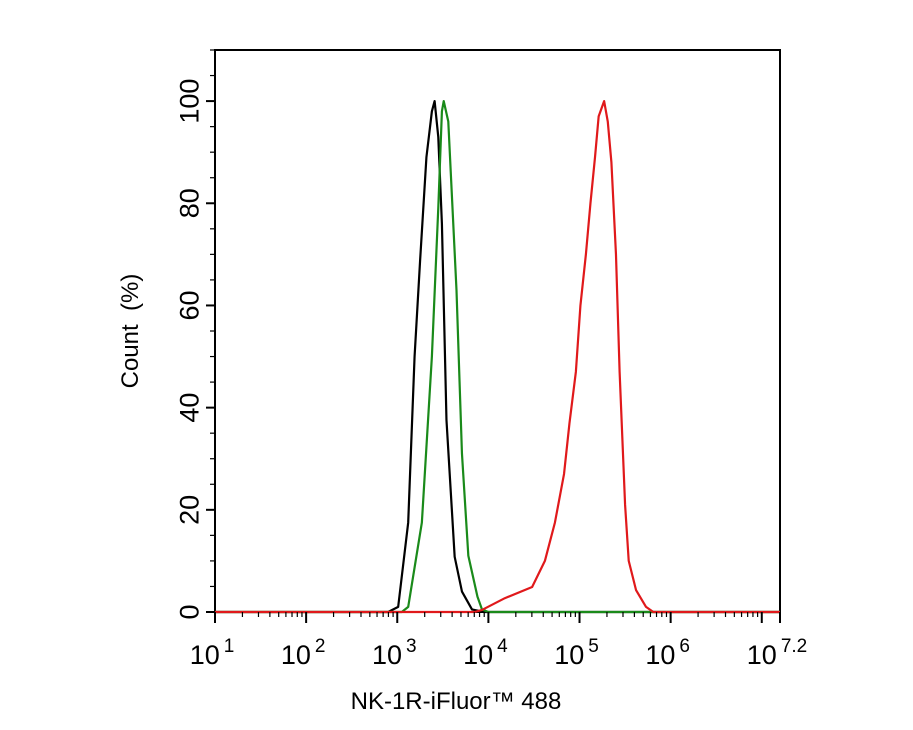 The image size is (913, 730). Describe the element at coordinates (189, 203) in the screenshot. I see `y-tick-label: 80` at that location.